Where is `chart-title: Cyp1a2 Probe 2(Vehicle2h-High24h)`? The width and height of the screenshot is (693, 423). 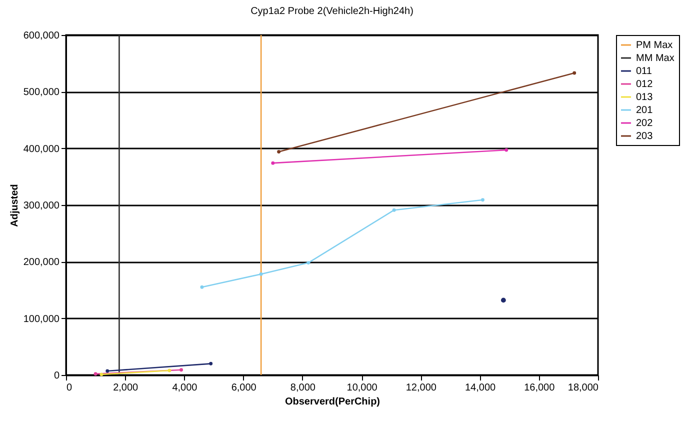
chart-title: Cyp1a2 Probe 2(Vehicle2h-High24h) is located at coordinates (332, 11).